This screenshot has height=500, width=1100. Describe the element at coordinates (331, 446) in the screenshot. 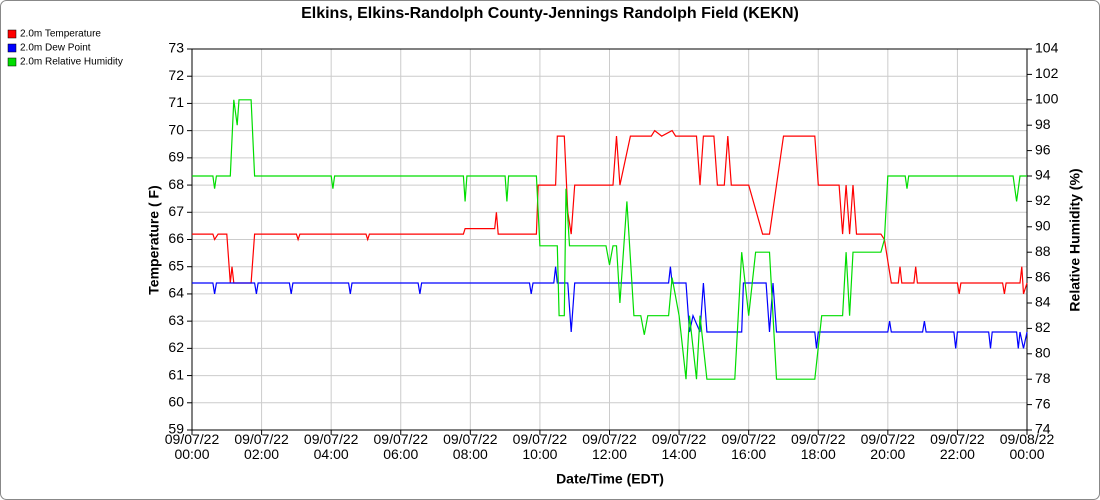

I see `x-tick-label: 09/07/22 04:00` at that location.